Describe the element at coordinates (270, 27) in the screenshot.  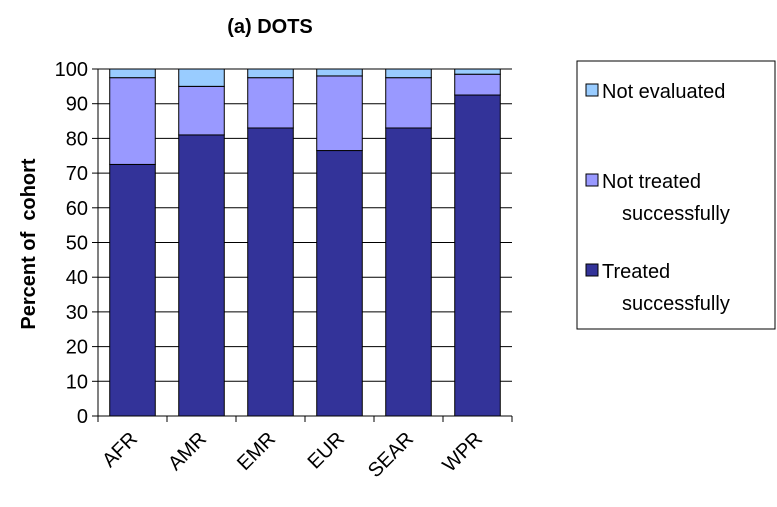
I see `chart-title: (a) DOTS` at that location.